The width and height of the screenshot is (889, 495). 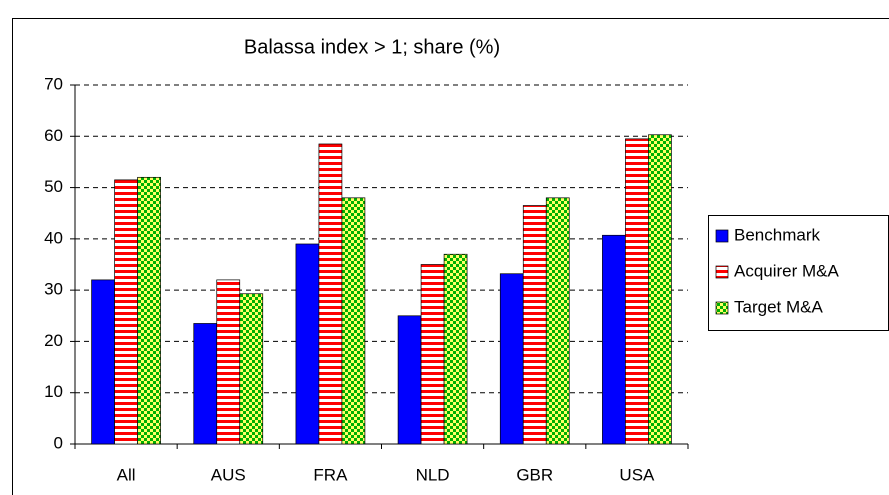 What do you see at coordinates (433, 474) in the screenshot?
I see `x-tick-label: NLD` at bounding box center [433, 474].